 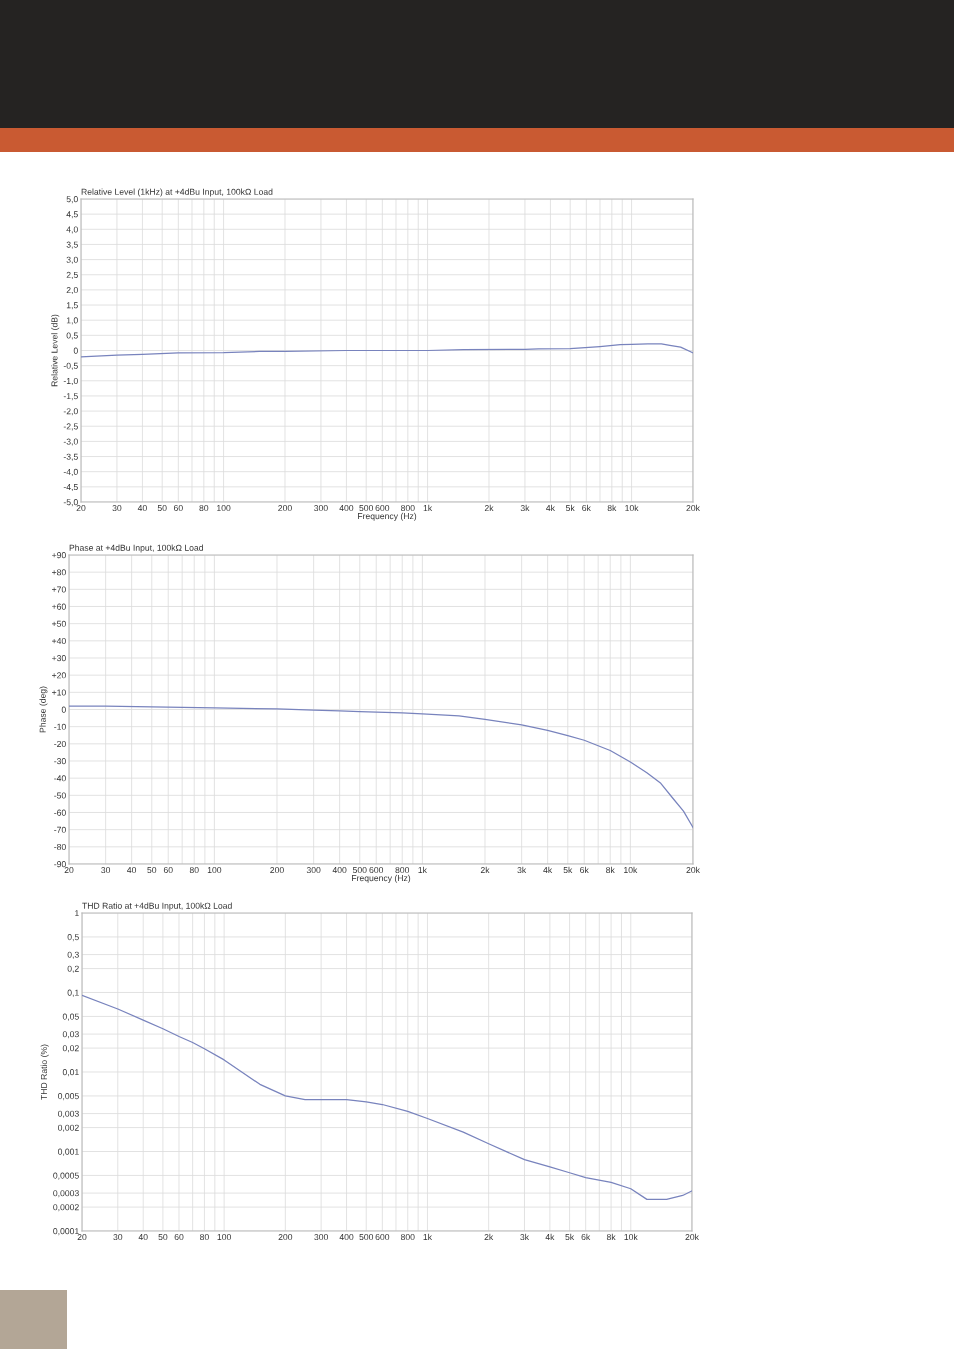 I want to click on chart-title: THD Ratio at +4dBu Input, 100kΩ Load, so click(x=157, y=906).